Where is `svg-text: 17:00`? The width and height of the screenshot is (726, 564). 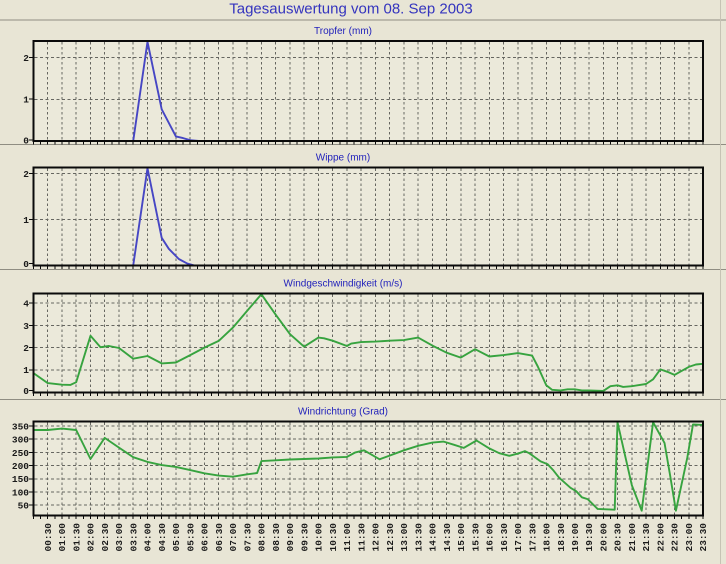
svg-text: 17:00 is located at coordinates (518, 537).